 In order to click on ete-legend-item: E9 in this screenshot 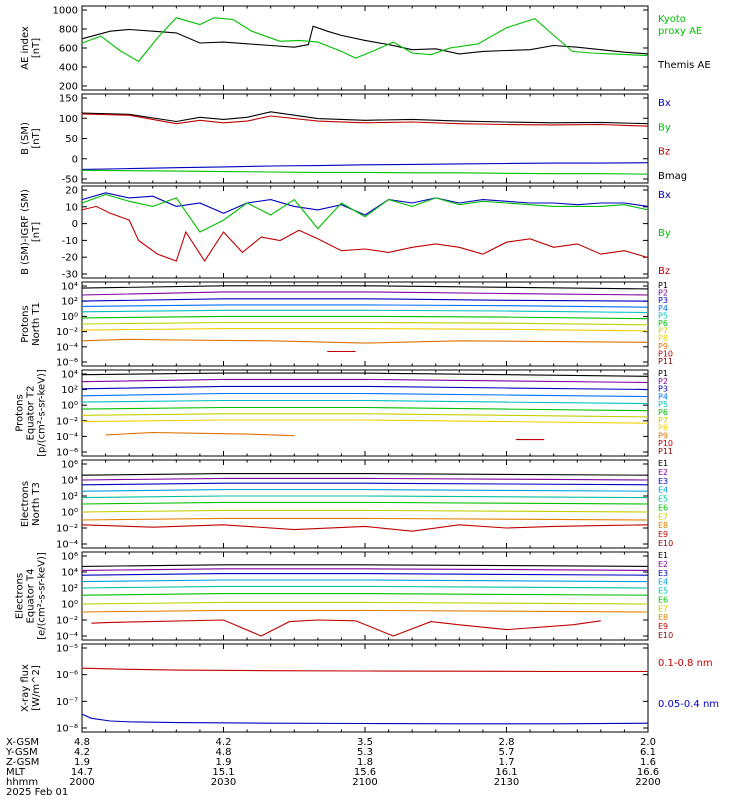, I will do `click(663, 626)`.